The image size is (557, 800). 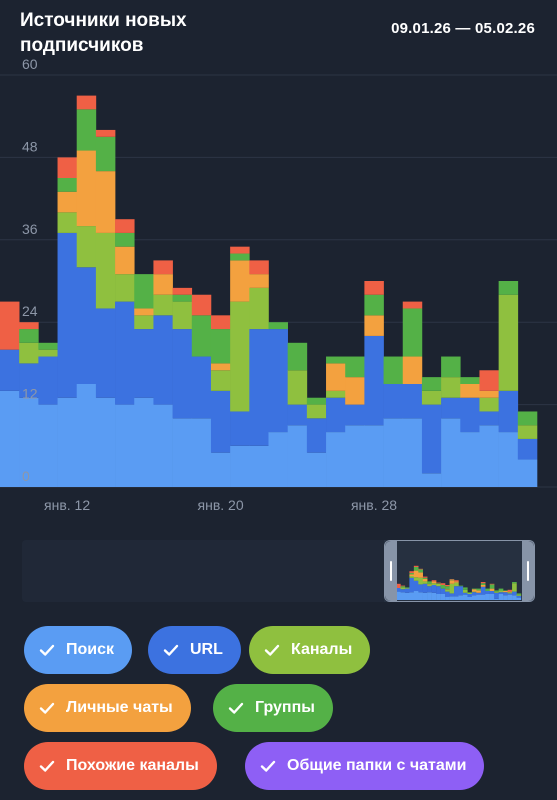 What do you see at coordinates (459, 571) in the screenshot?
I see `navigator-window` at bounding box center [459, 571].